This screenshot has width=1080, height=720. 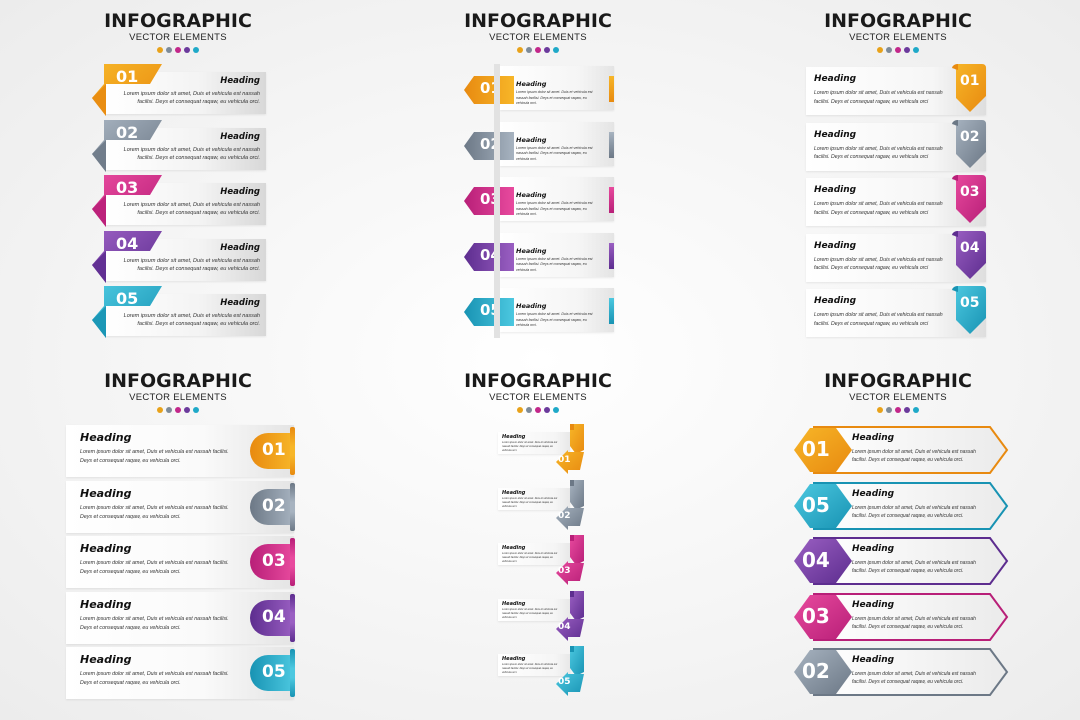 I want to click on infographic-subtitle: VECTOR ELEMENTS, so click(x=178, y=37).